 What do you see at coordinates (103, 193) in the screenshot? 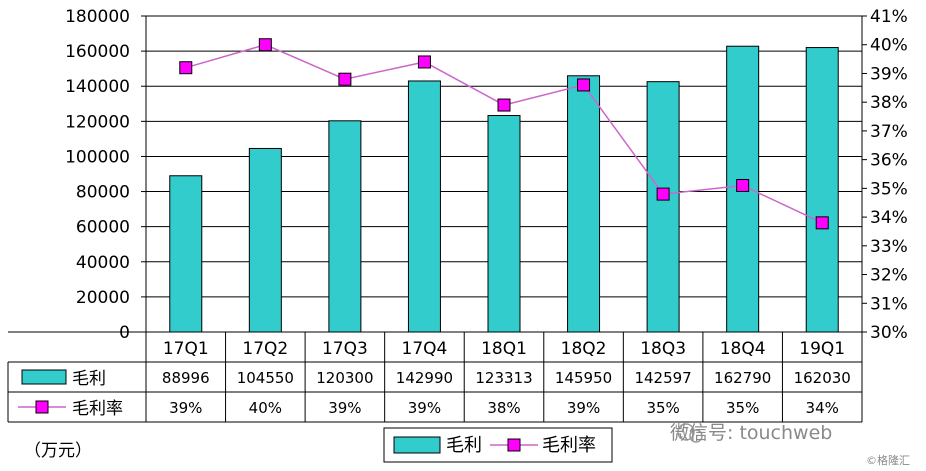
I see `y-left-tick-label: 80000` at bounding box center [103, 193].